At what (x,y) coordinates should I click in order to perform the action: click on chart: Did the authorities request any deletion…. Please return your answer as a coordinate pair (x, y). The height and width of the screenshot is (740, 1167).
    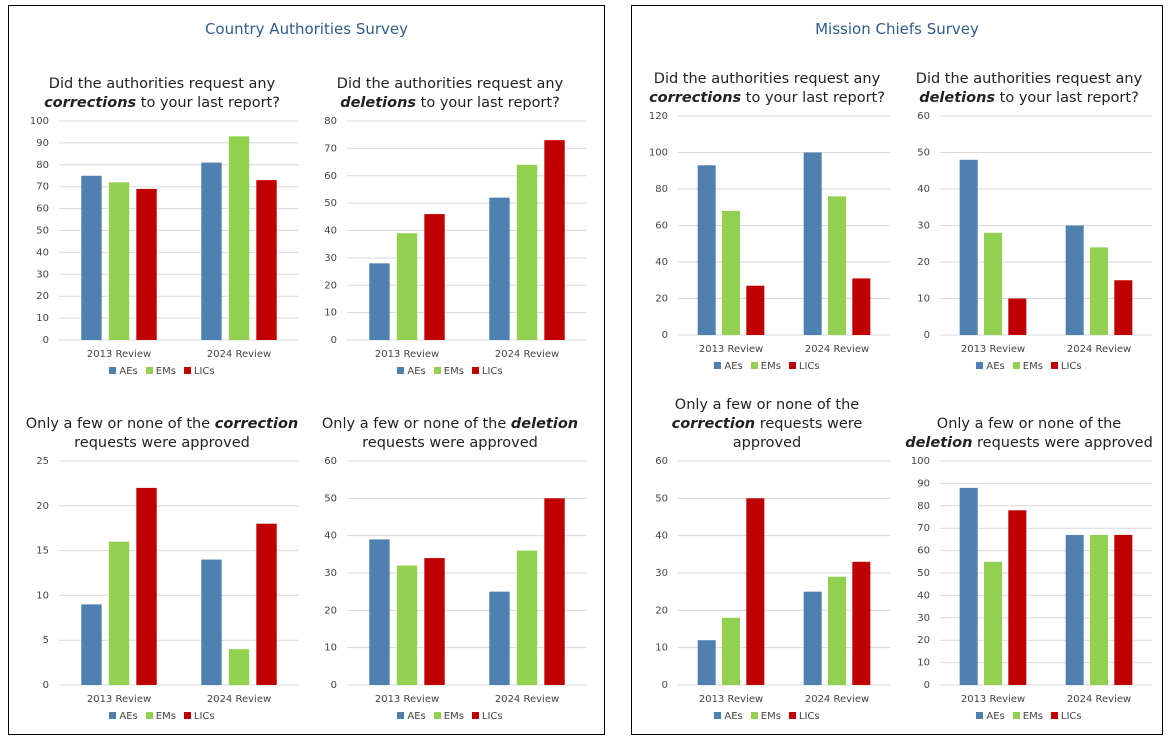
    Looking at the image, I should click on (450, 218).